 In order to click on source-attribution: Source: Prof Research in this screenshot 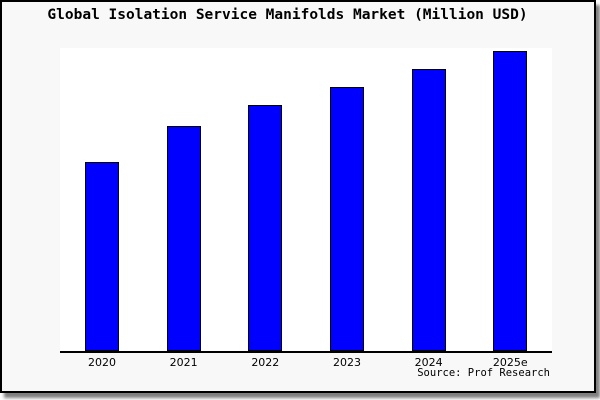, I will do `click(483, 373)`.